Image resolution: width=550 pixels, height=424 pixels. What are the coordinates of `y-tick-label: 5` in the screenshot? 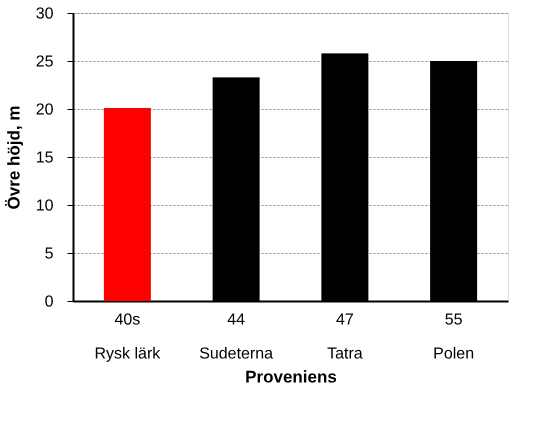 It's located at (49, 254).